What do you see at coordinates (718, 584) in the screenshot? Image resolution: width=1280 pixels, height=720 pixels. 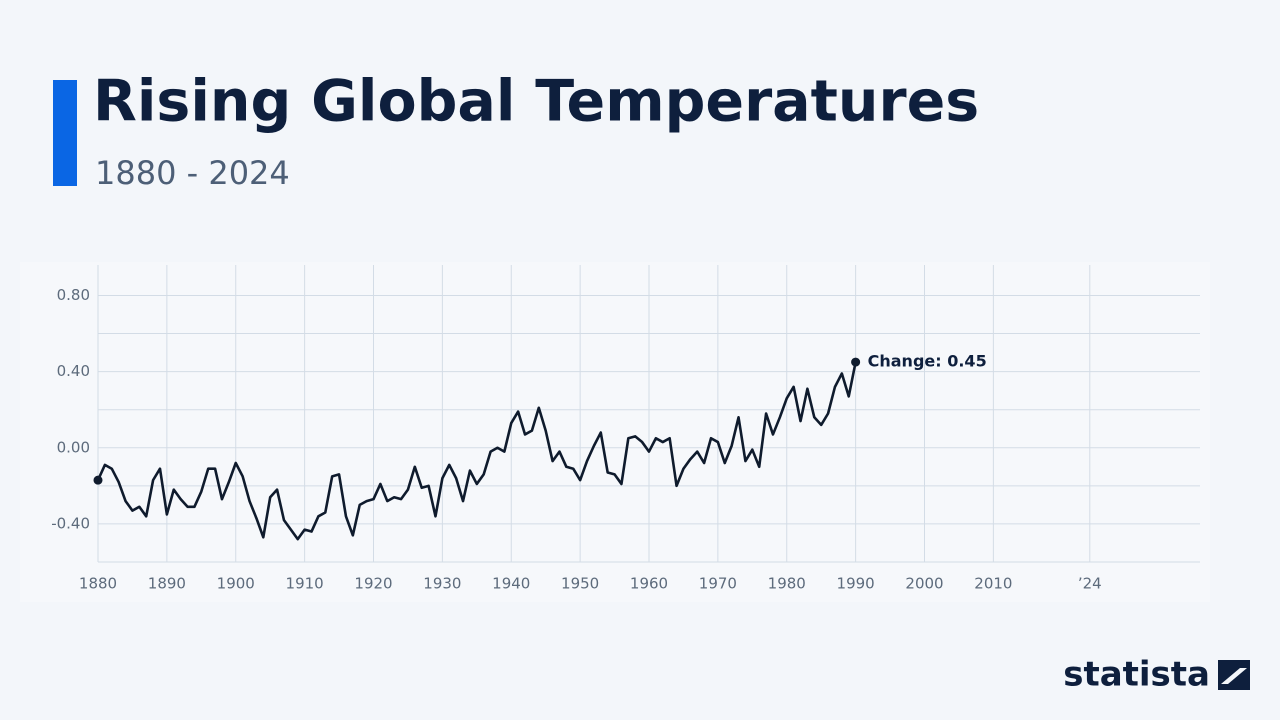 I see `x-tick-label: 1970` at bounding box center [718, 584].